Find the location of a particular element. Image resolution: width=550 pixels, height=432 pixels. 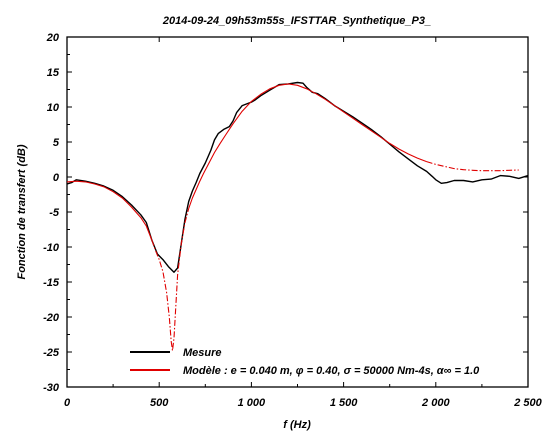

y-tick-label: 20 is located at coordinates (53, 38).